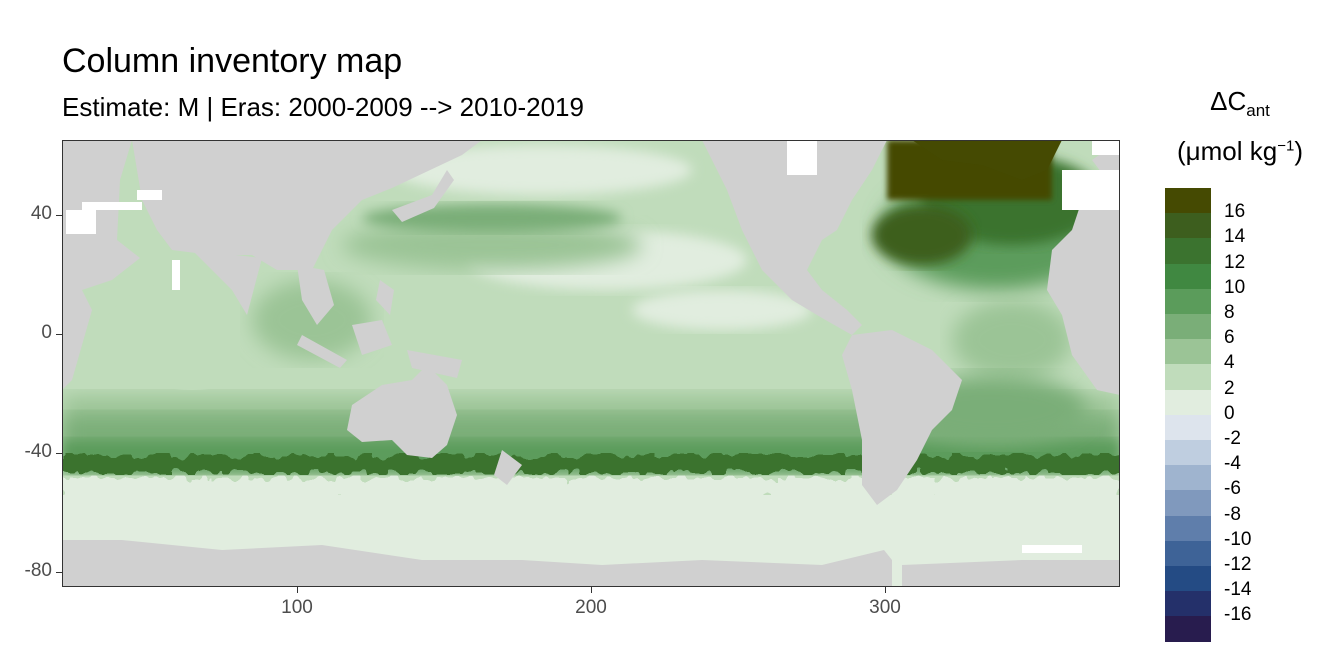  I want to click on legend-label: 2, so click(1229, 388).